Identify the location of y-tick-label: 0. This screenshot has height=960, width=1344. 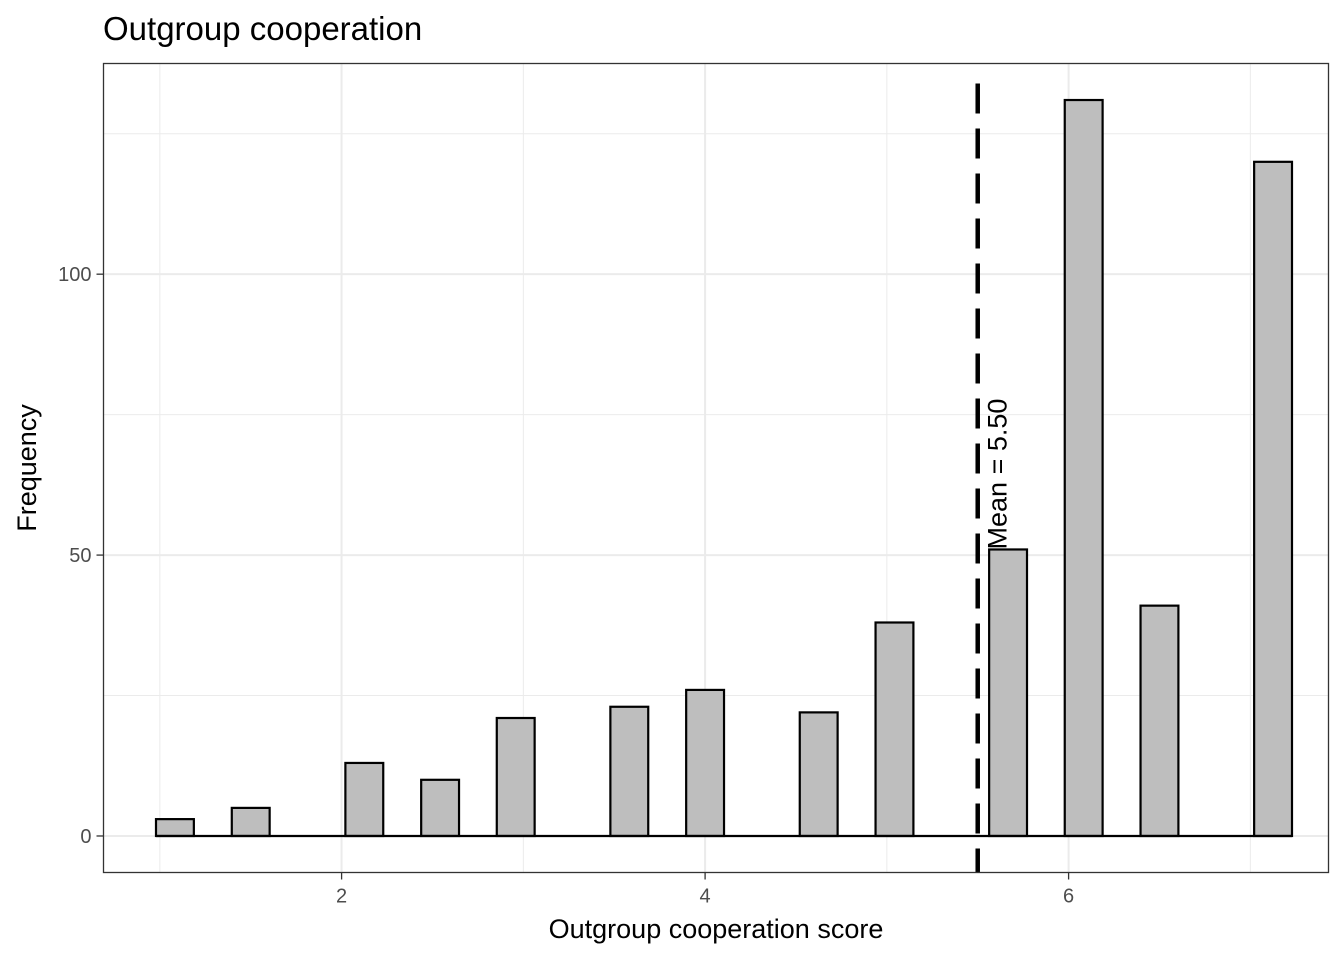
(85, 837).